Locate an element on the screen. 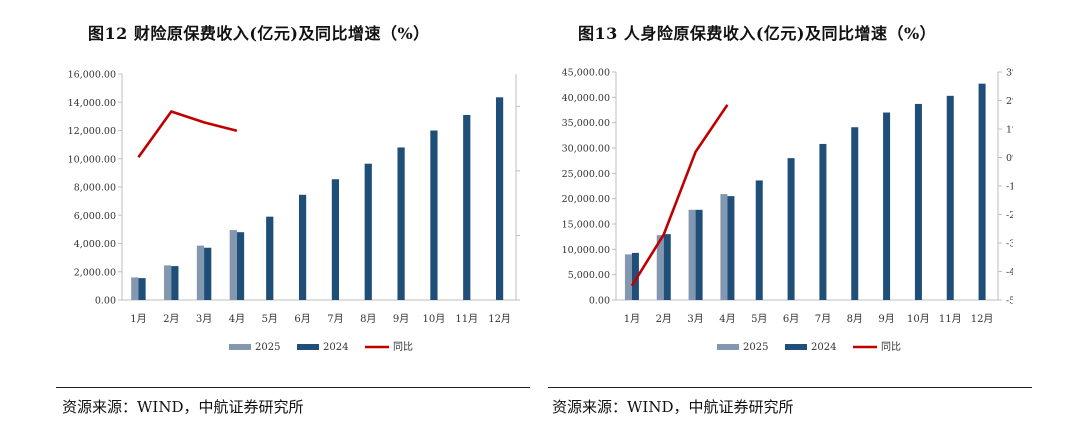  x-tick-label: 8月 is located at coordinates (855, 319).